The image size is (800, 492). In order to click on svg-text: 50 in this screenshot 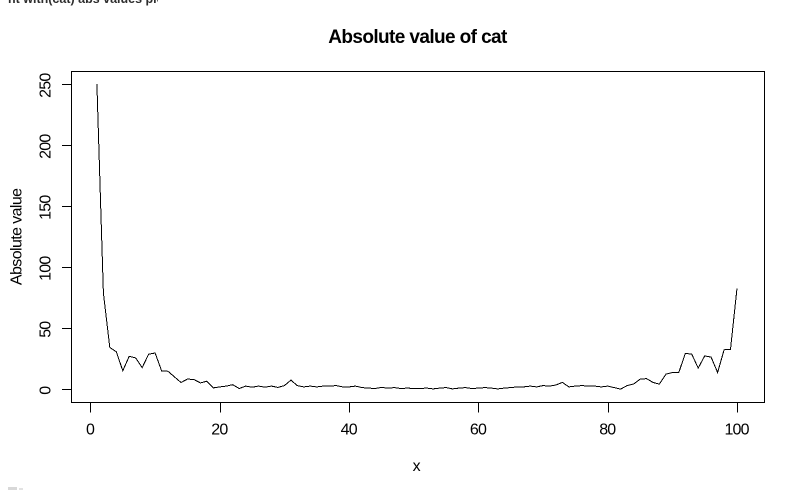, I will do `click(46, 329)`.